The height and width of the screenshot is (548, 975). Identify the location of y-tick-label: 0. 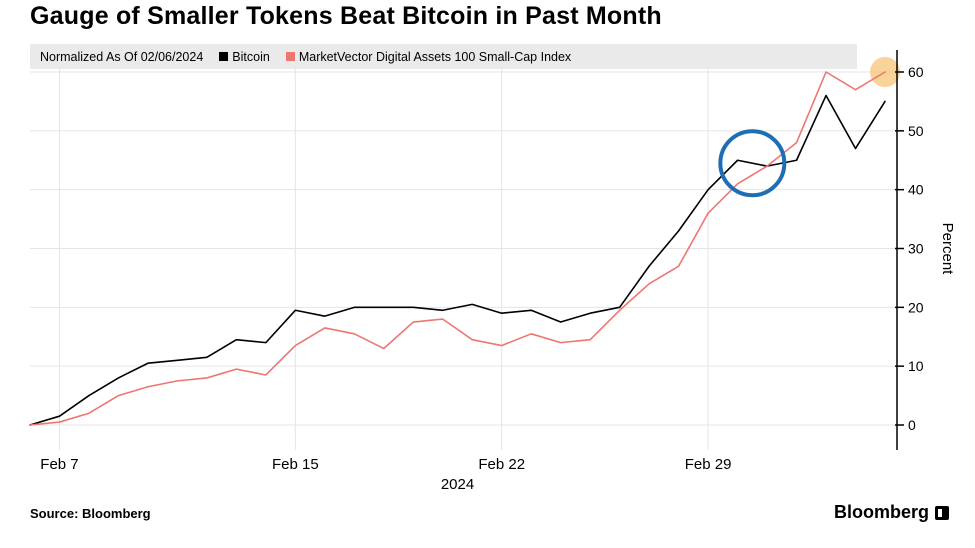
(912, 425).